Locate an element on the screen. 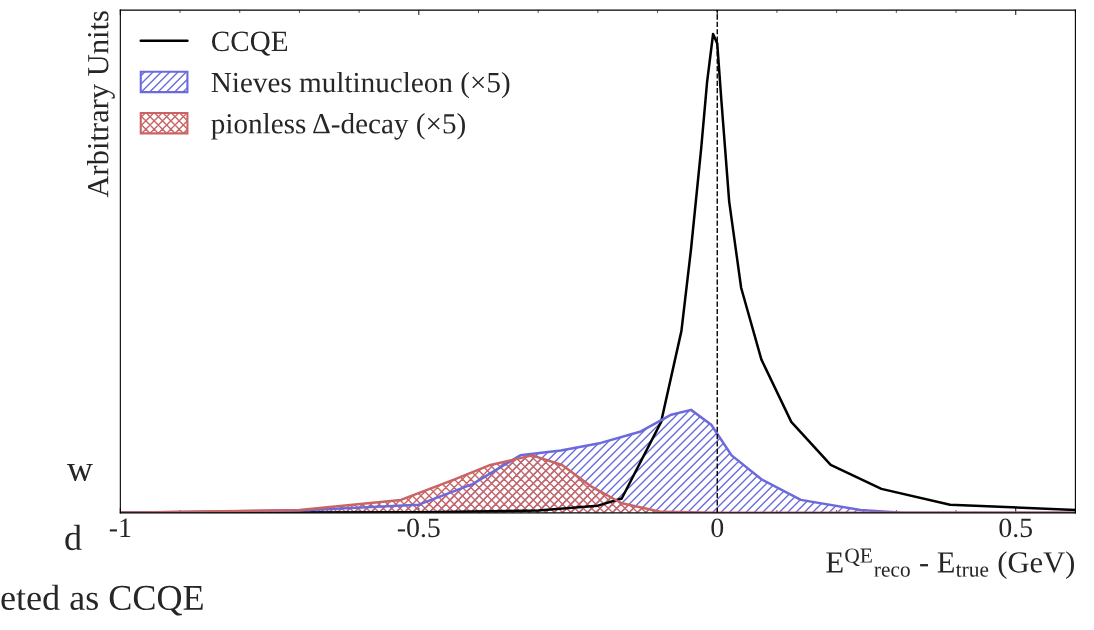  x-tick-label: -0.5 is located at coordinates (418, 528).